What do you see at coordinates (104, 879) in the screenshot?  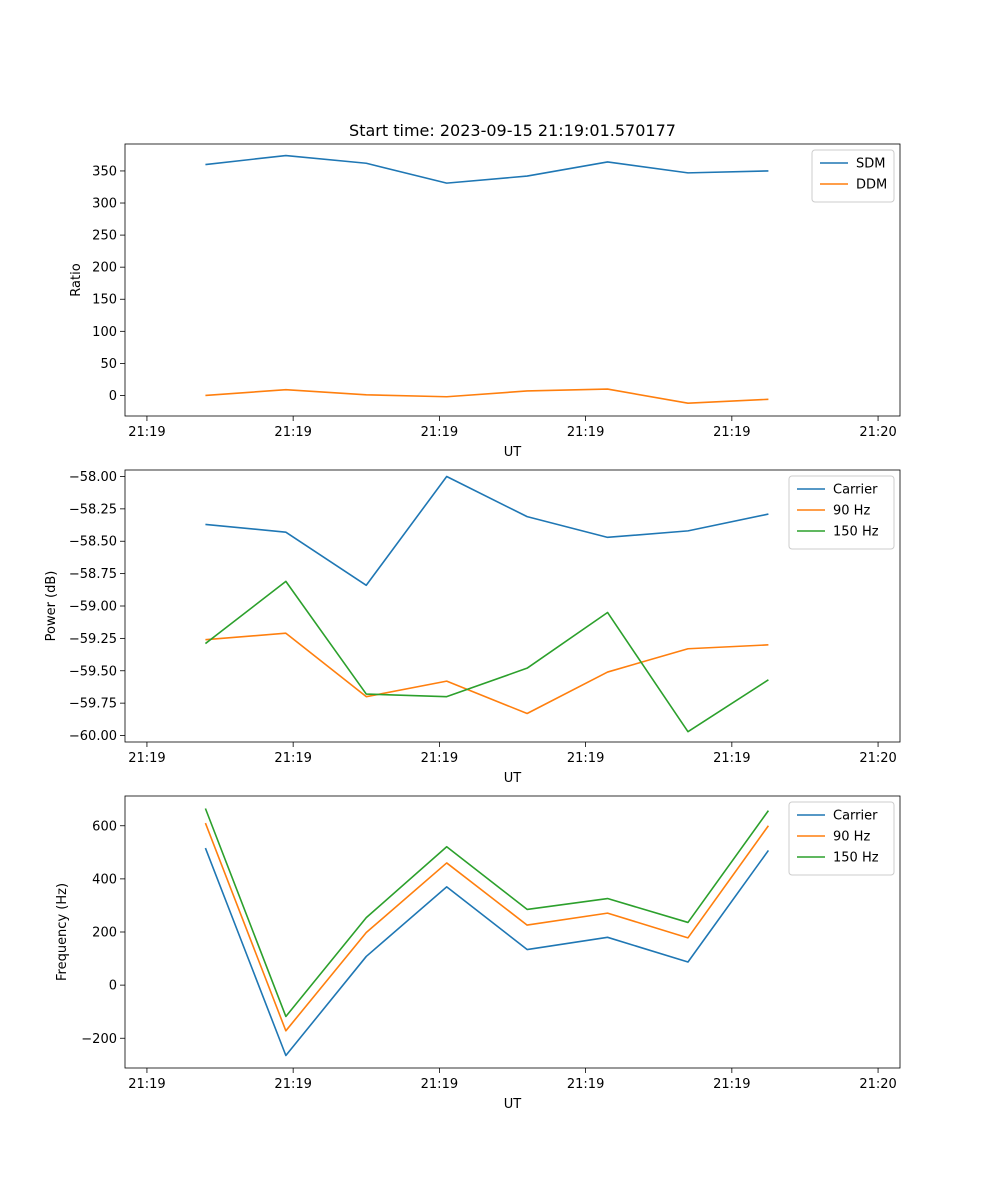 I see `y-tick-label: 400` at bounding box center [104, 879].